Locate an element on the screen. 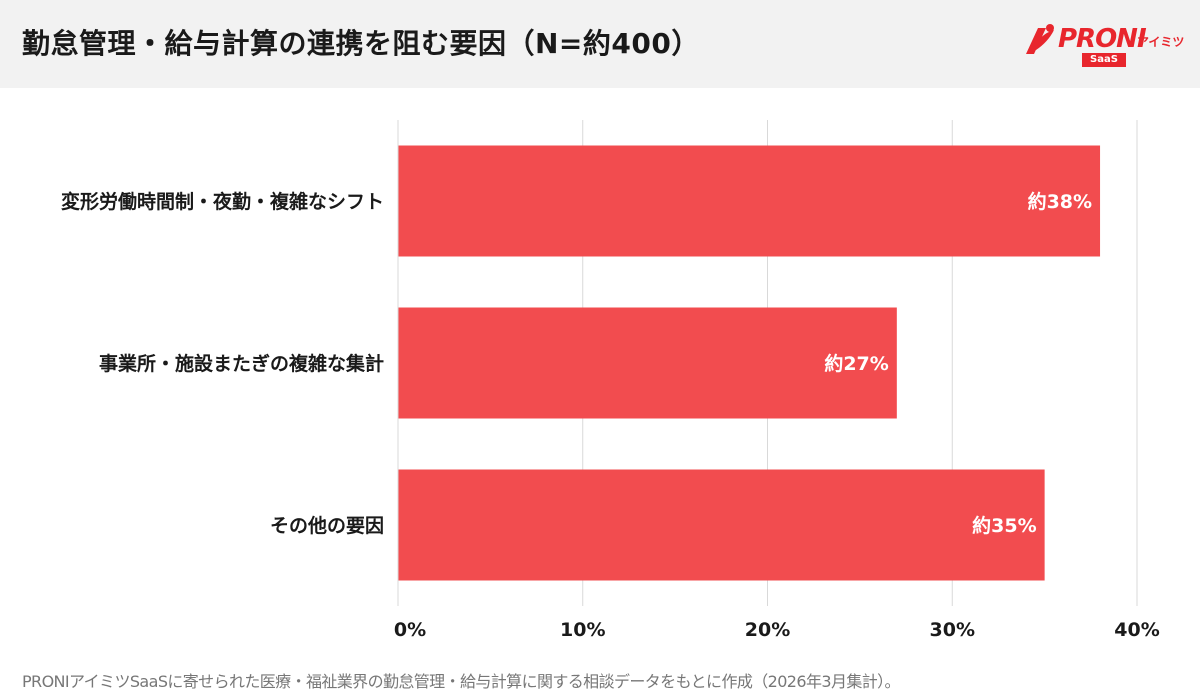 This screenshot has width=1200, height=700. category-label-0: 変形労働時間制・夜勤・複雑なシフト is located at coordinates (222, 201).